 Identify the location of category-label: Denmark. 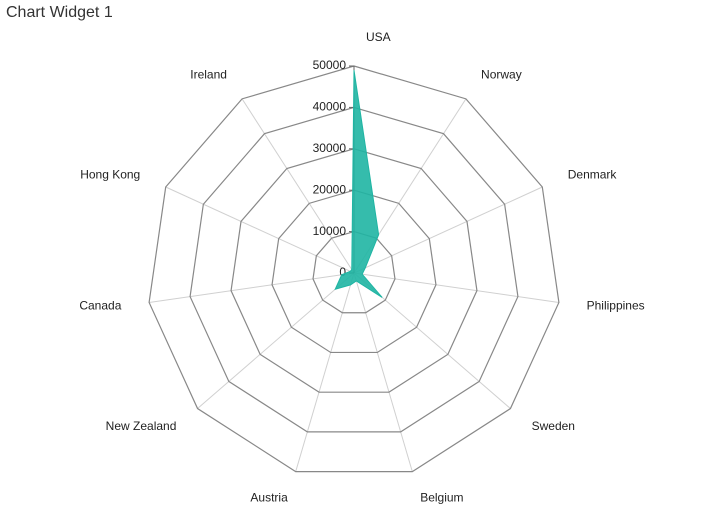
(593, 175).